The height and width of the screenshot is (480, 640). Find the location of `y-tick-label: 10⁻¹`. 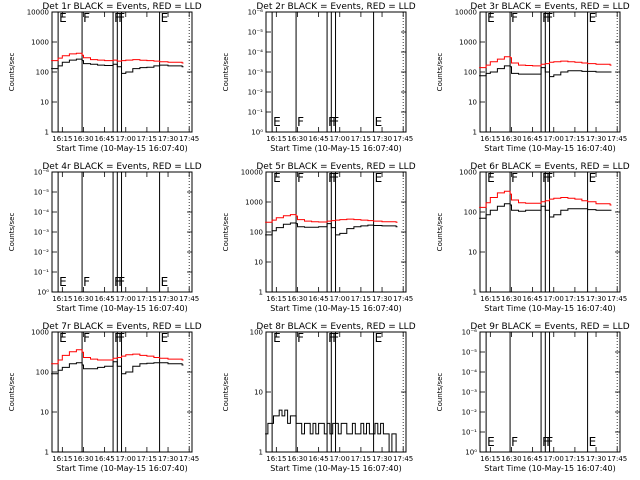

y-tick-label: 10⁻¹ is located at coordinates (470, 433).